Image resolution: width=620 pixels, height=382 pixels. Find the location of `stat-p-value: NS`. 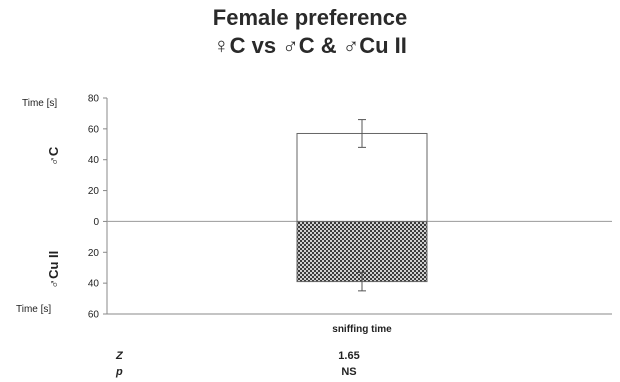

stat-p-value: NS is located at coordinates (349, 372).